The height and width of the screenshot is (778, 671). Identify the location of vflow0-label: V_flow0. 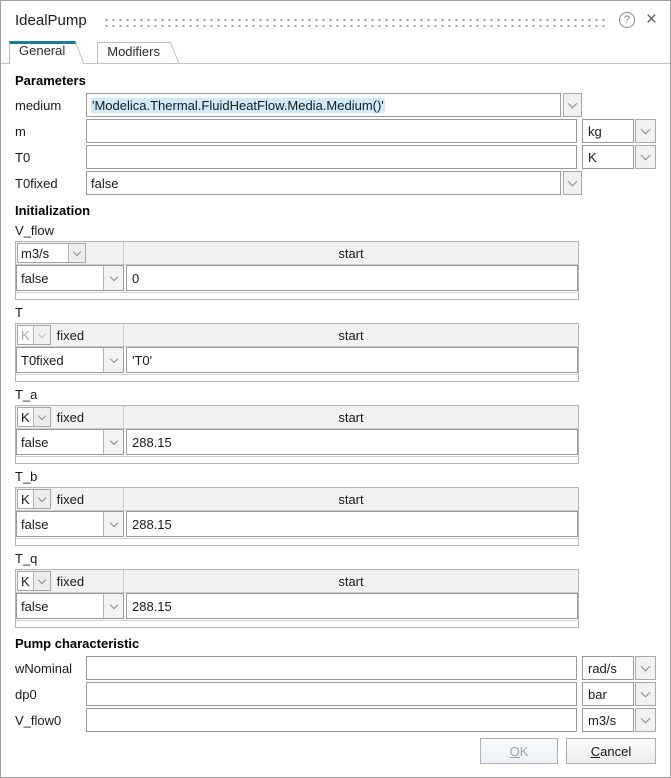
(38, 720).